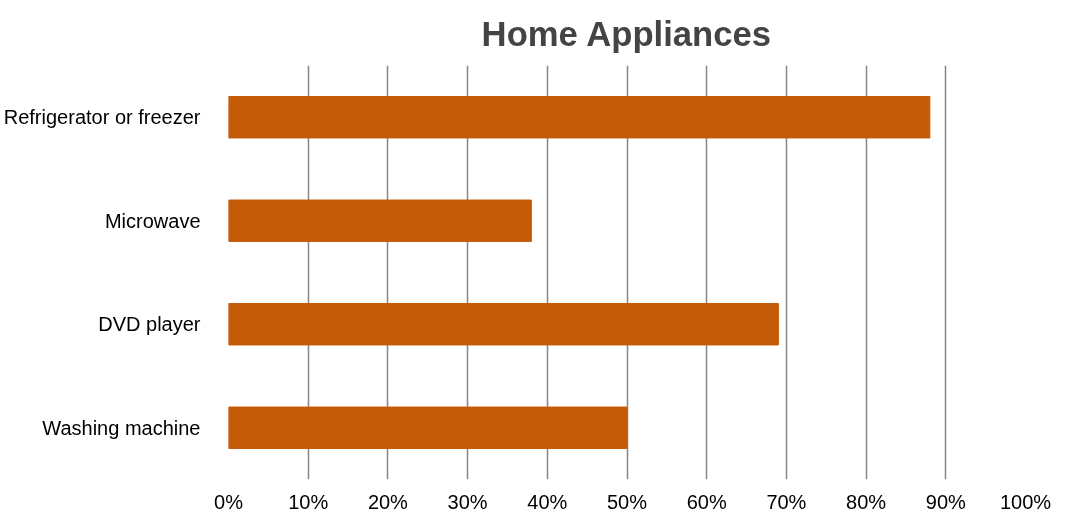 The image size is (1077, 520). I want to click on y-tick-label: Refrigerator or freezer, so click(102, 117).